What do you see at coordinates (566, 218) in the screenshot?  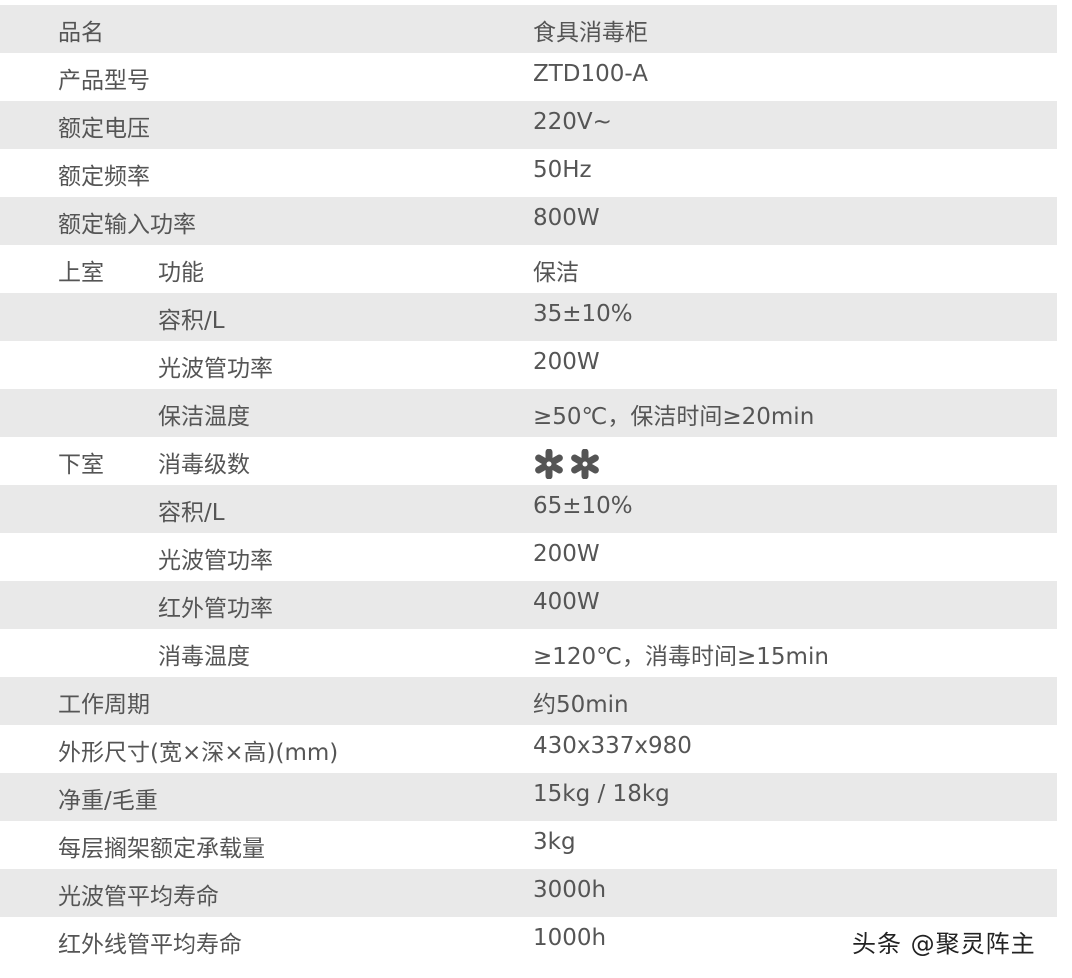 I see `row-value: 800W` at bounding box center [566, 218].